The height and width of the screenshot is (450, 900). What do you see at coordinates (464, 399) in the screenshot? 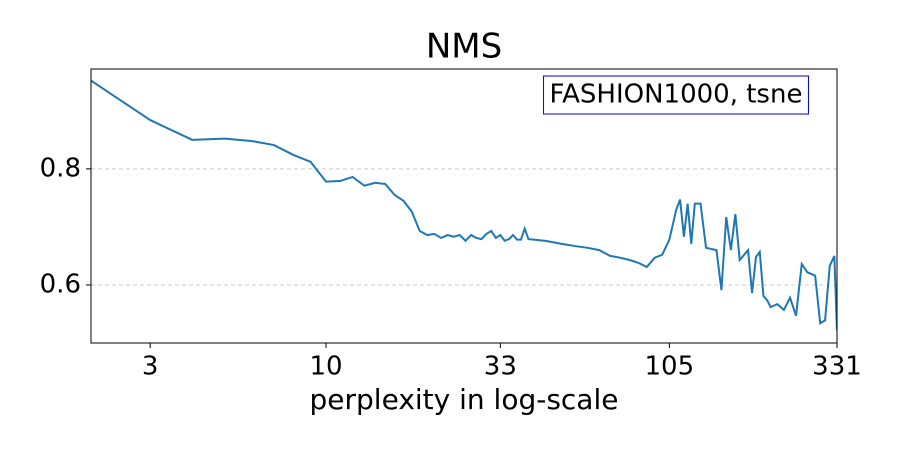
I see `x-axis-label: perplexity in log-scale` at bounding box center [464, 399].